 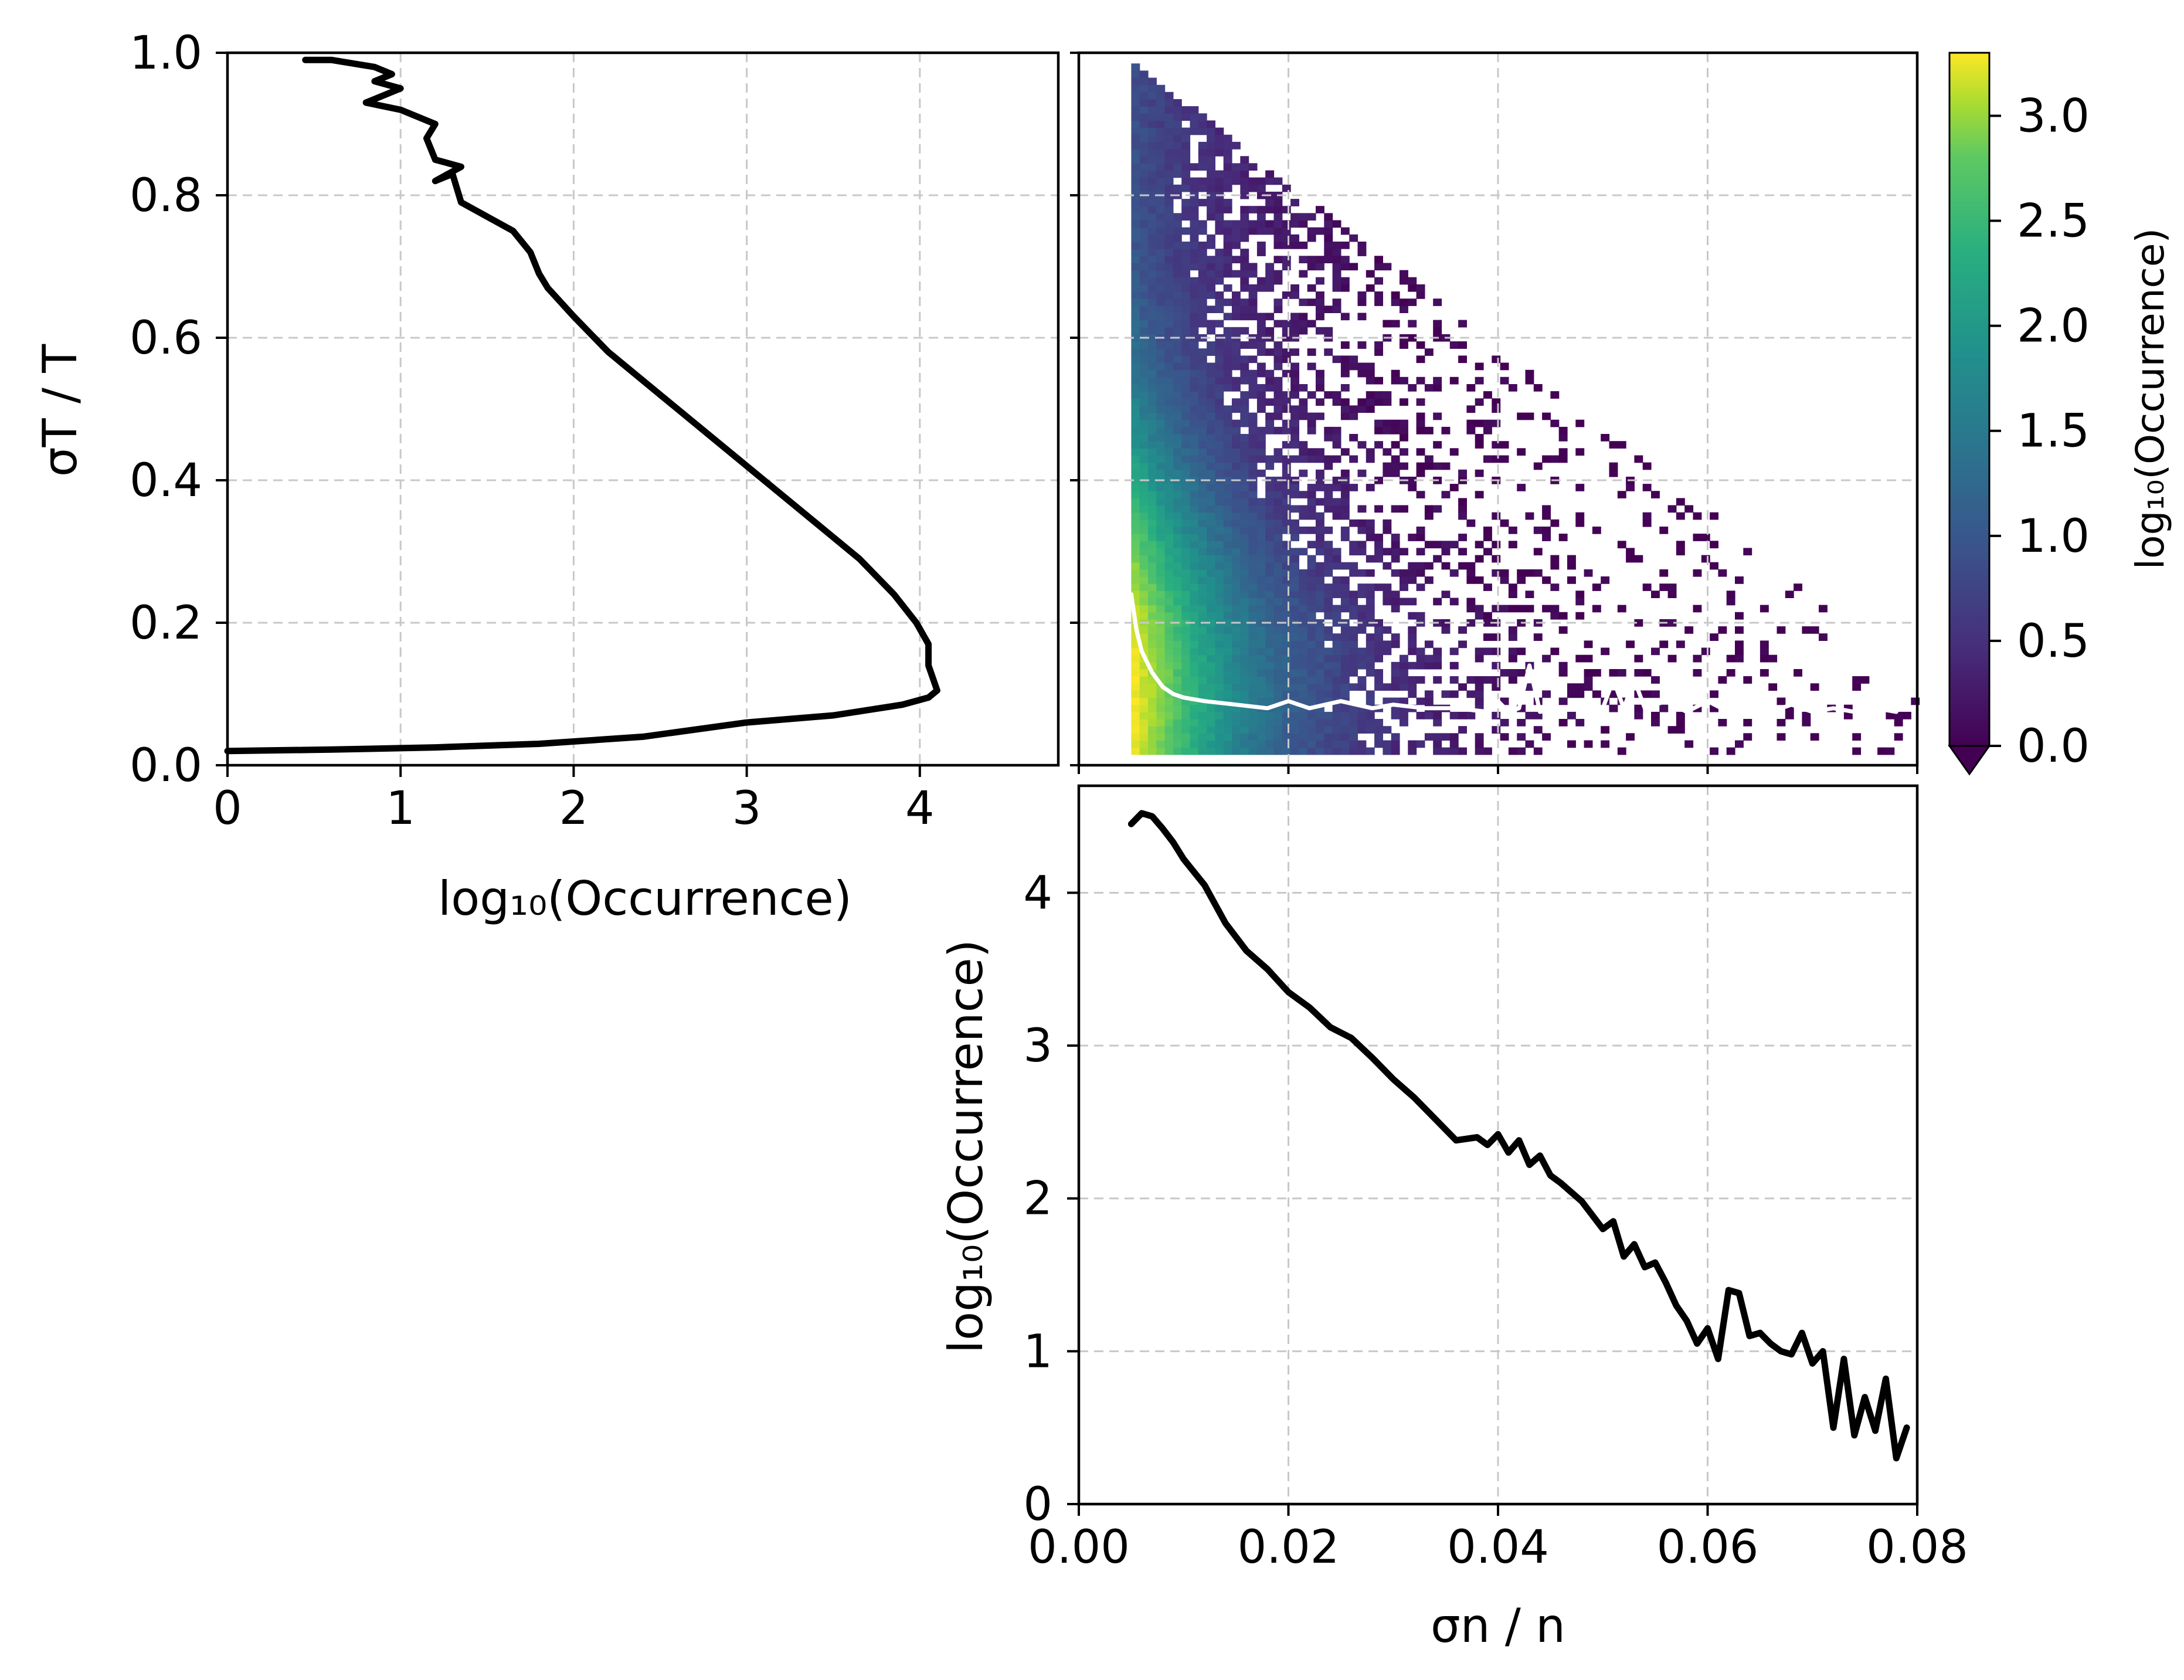 I want to click on colorbar-tick-label: 1.0, so click(x=2053, y=536).